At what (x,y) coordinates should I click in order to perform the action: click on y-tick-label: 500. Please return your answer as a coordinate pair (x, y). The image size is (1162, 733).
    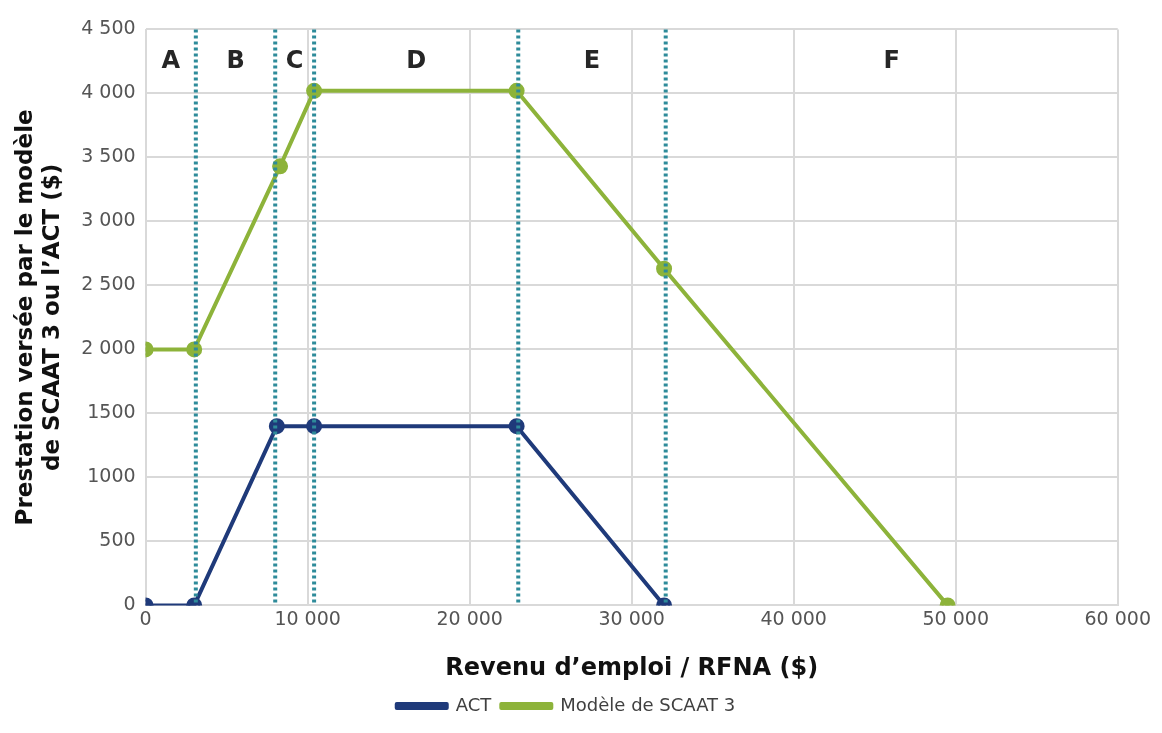
    Looking at the image, I should click on (117, 539).